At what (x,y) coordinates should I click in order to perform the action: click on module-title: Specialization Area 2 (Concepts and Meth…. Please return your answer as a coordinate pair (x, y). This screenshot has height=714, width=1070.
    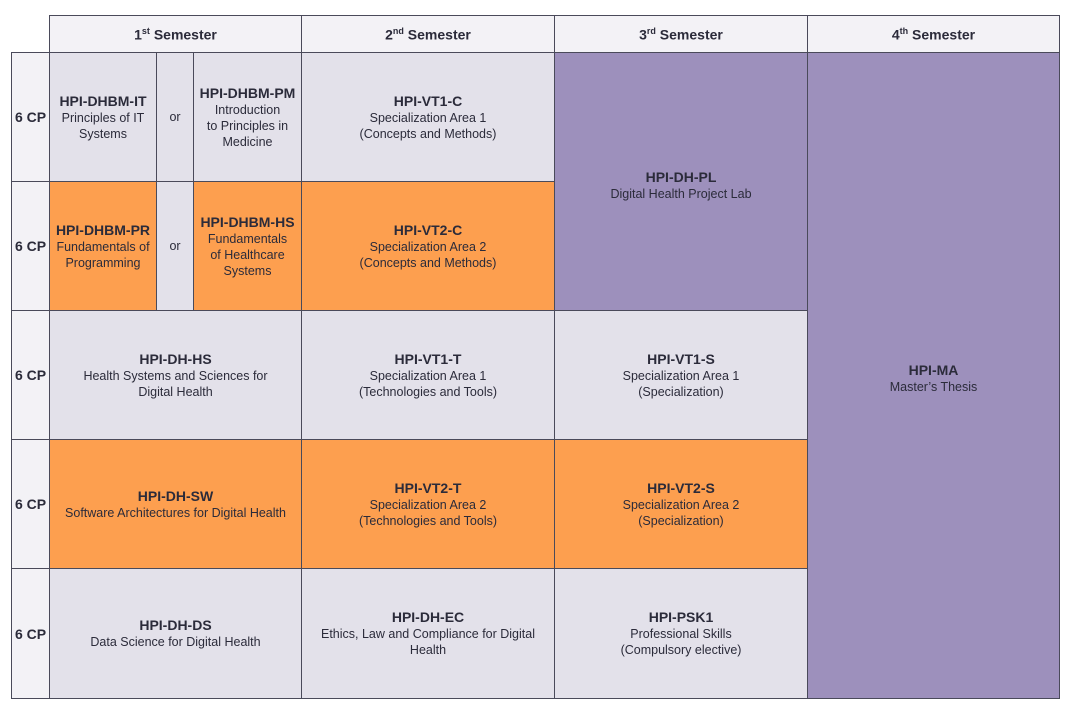
    Looking at the image, I should click on (428, 254).